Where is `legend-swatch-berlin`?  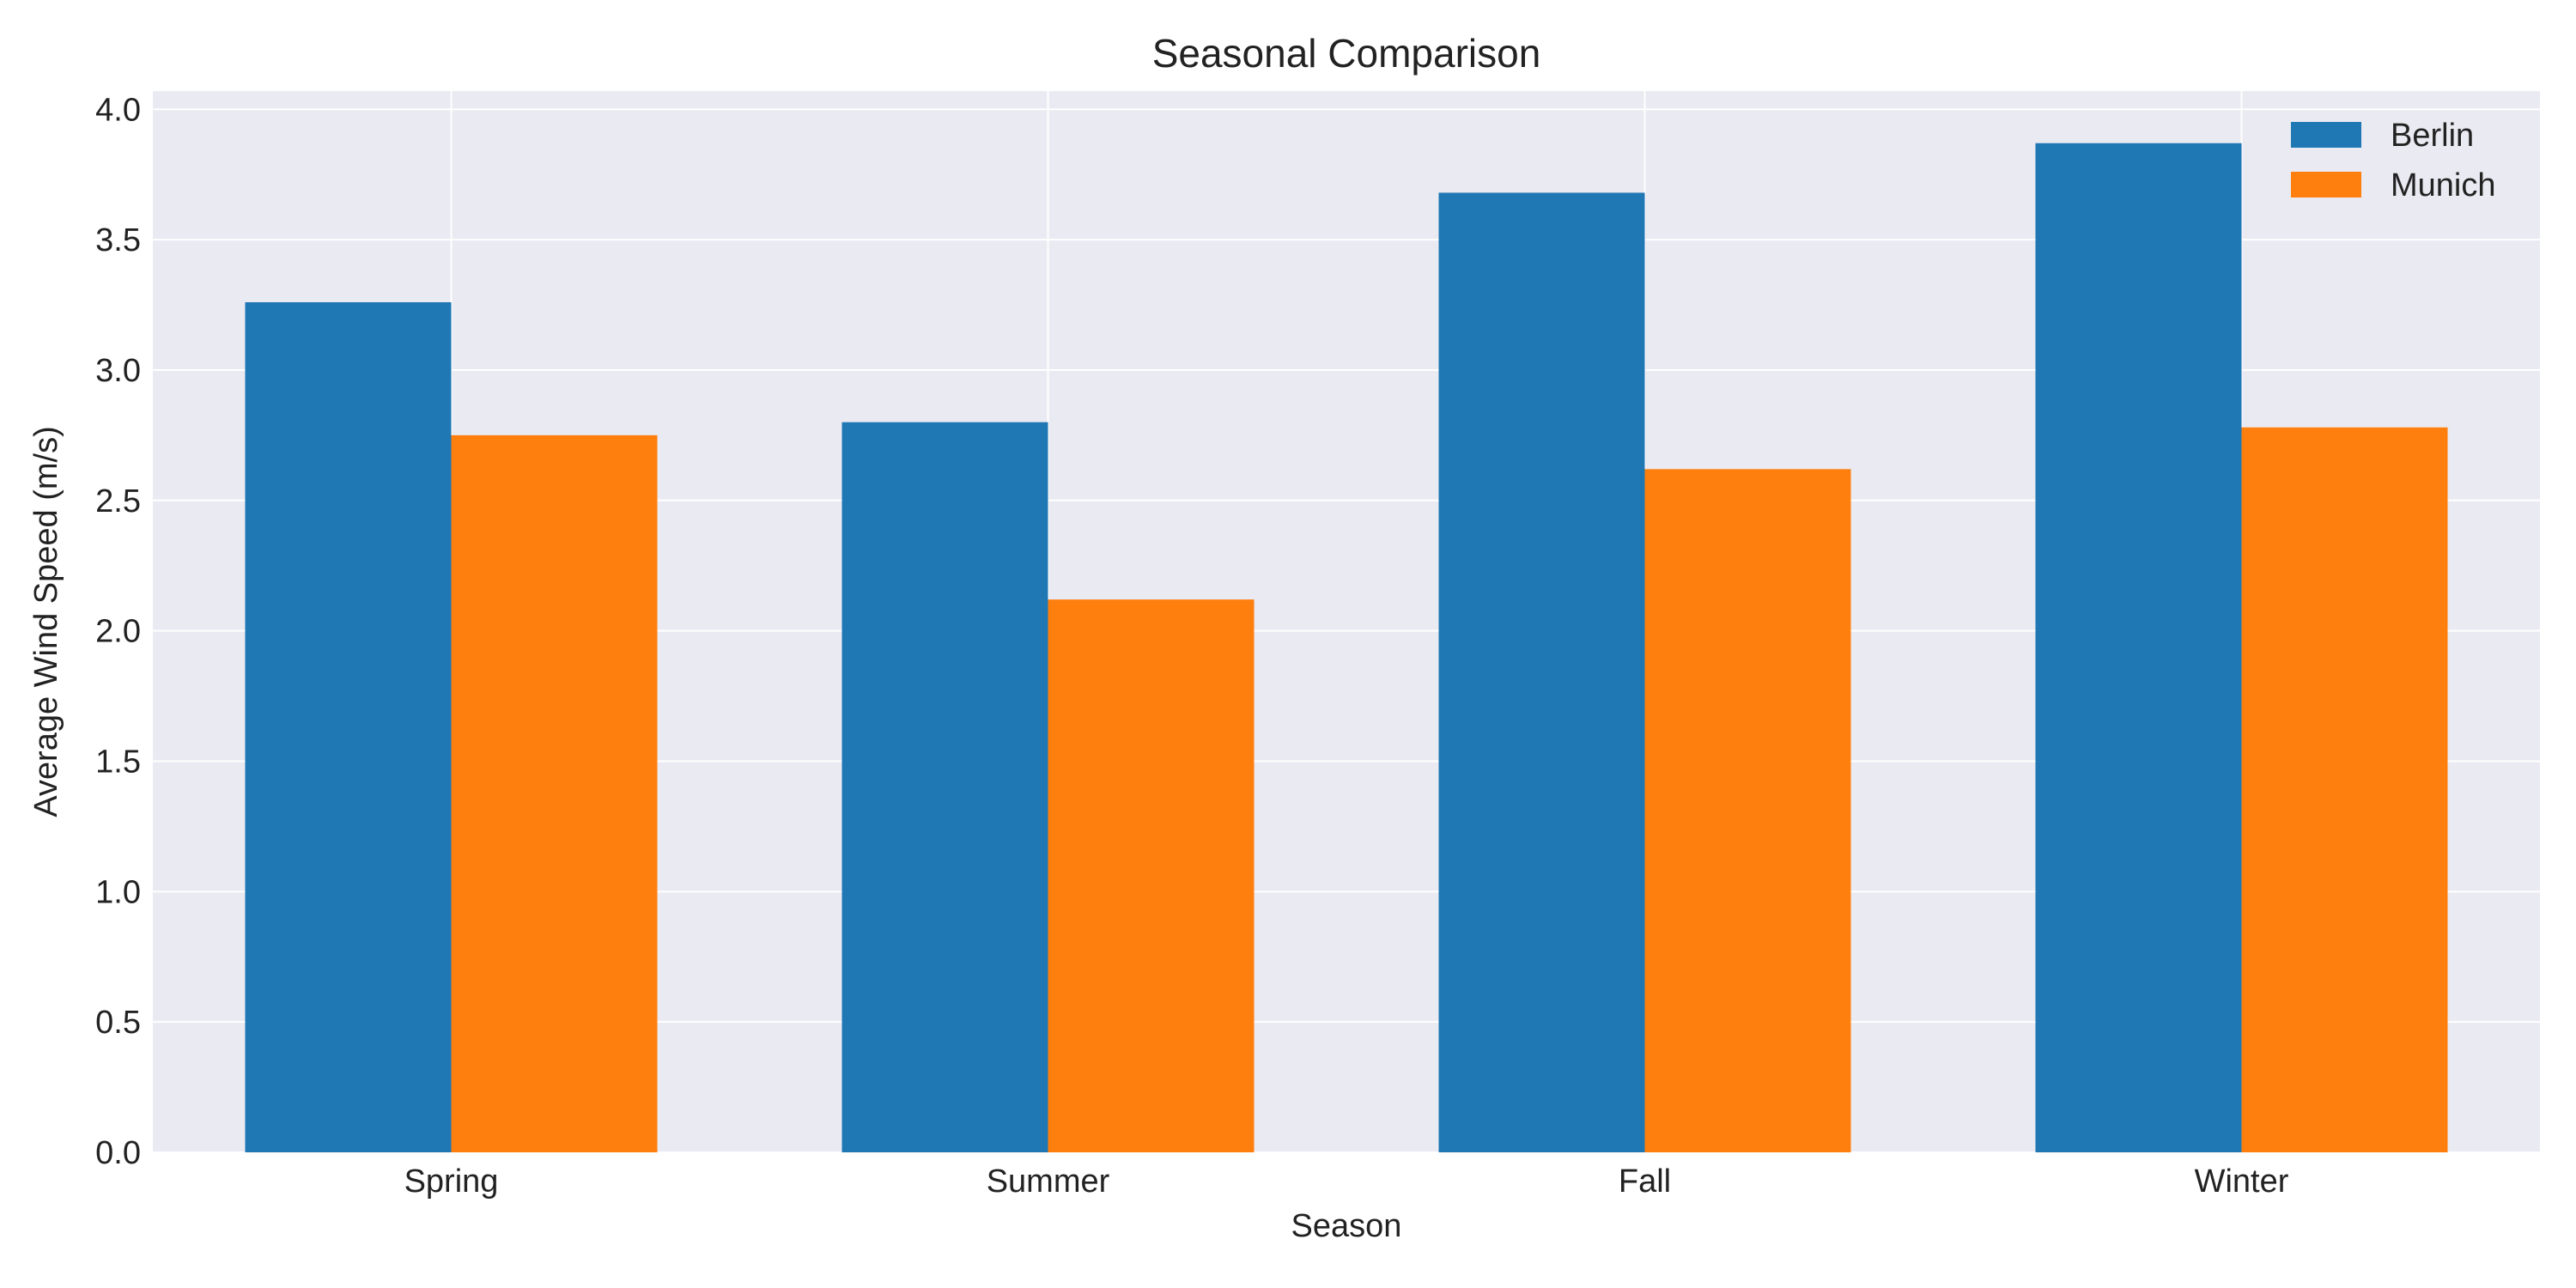
legend-swatch-berlin is located at coordinates (2326, 135).